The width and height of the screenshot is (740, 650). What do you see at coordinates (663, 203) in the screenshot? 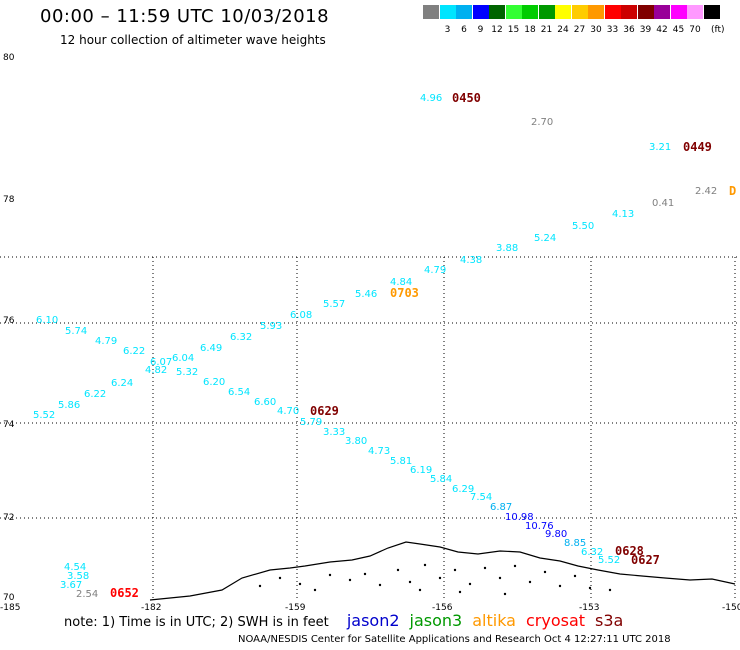
I see `wave-height-value: 0.41` at bounding box center [663, 203].